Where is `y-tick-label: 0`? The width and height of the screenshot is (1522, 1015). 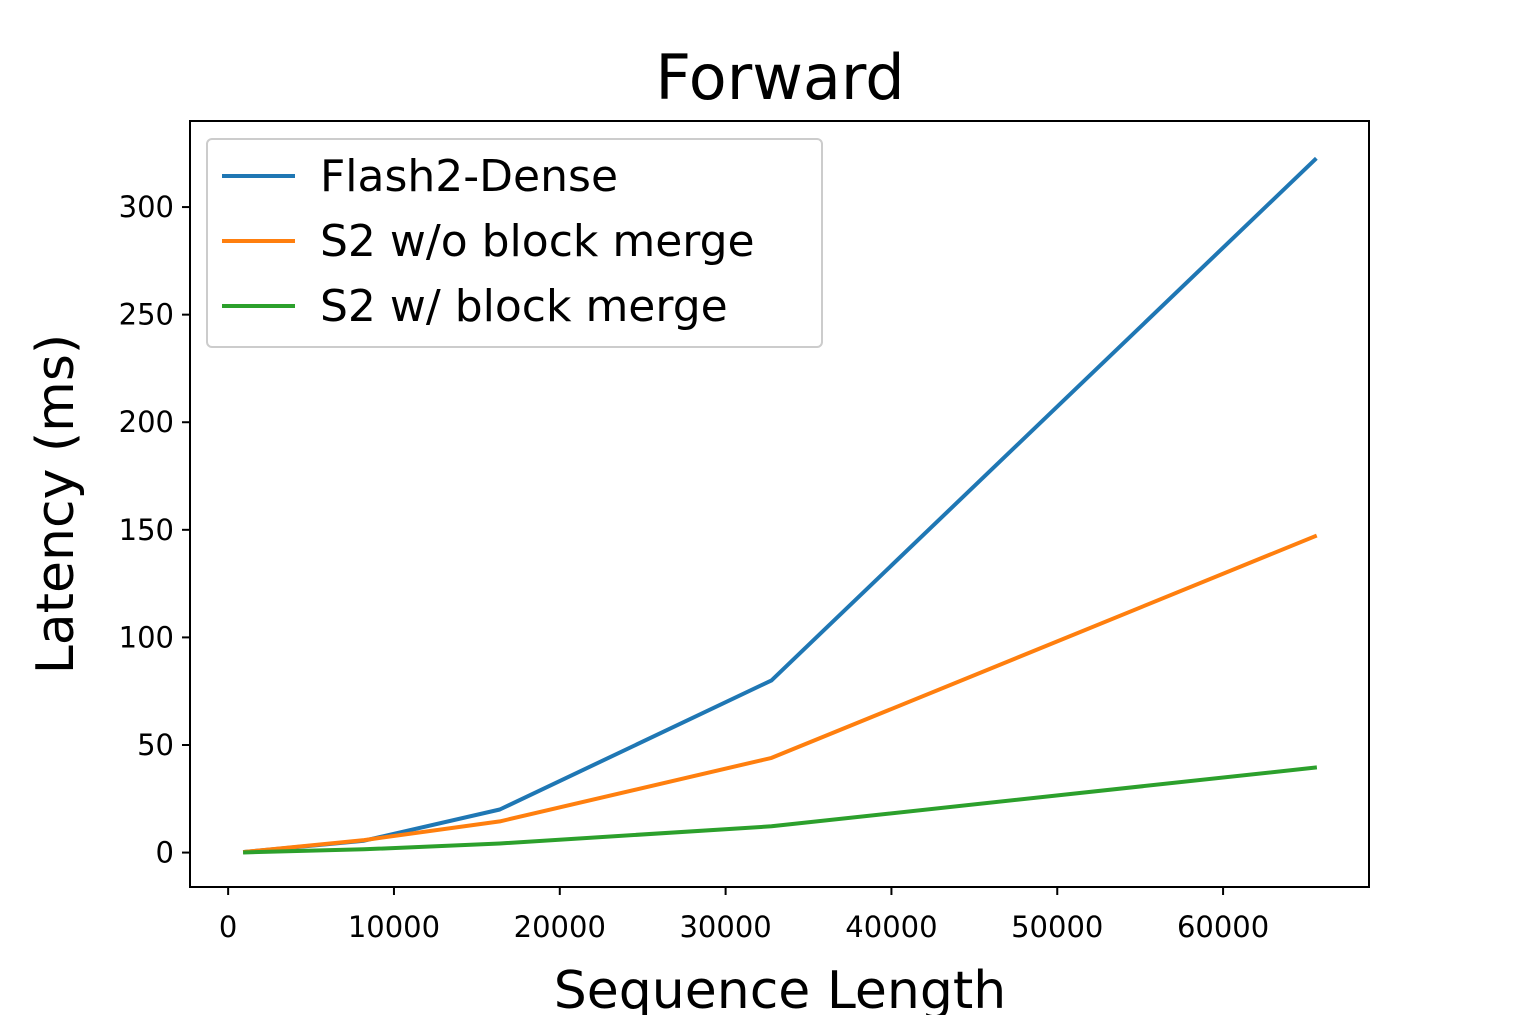 y-tick-label: 0 is located at coordinates (165, 853).